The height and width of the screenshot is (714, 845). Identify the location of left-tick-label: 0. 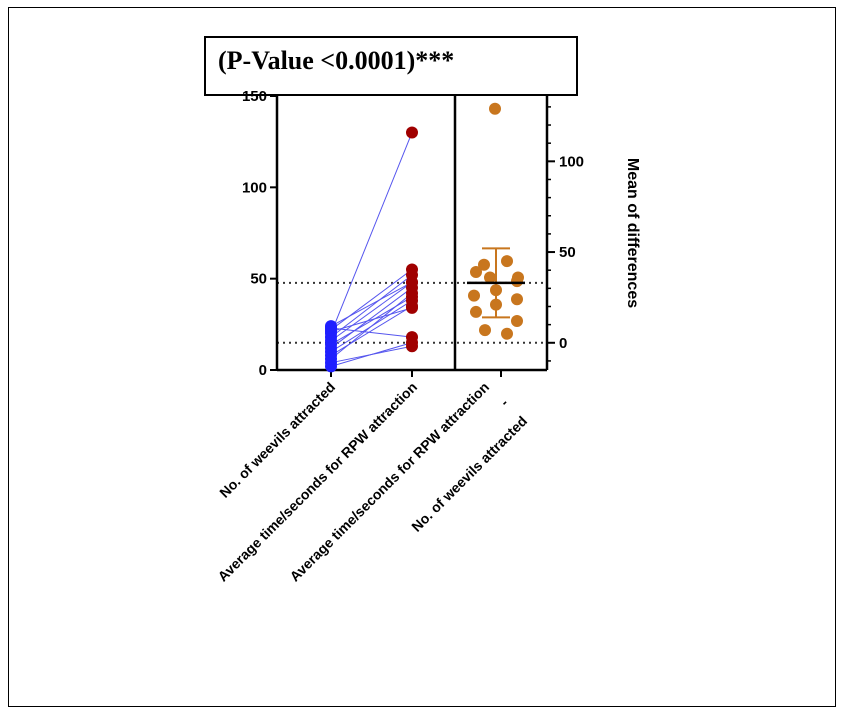
(263, 370).